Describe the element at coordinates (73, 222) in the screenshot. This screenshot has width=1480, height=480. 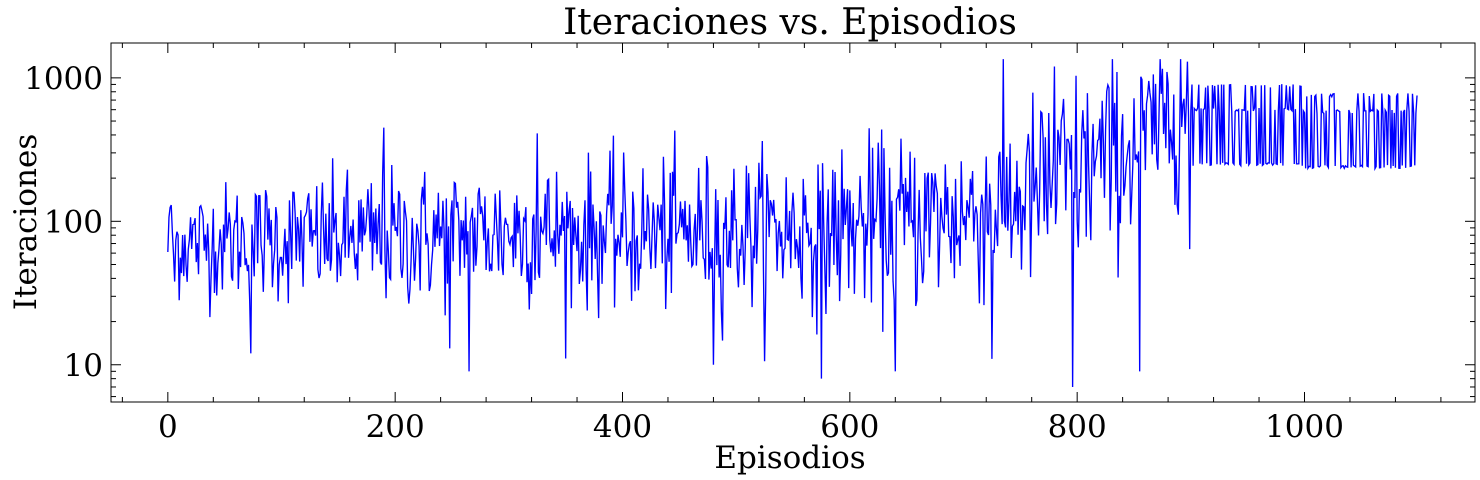
I see `y-tick-label: 100` at that location.